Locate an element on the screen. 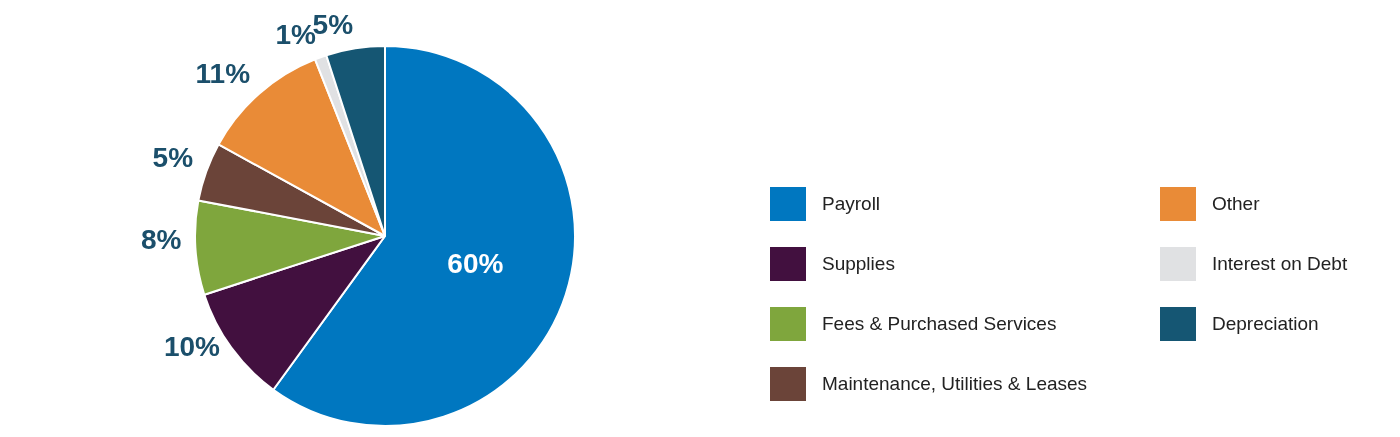 The width and height of the screenshot is (1400, 437). data-label: 11% is located at coordinates (223, 73).